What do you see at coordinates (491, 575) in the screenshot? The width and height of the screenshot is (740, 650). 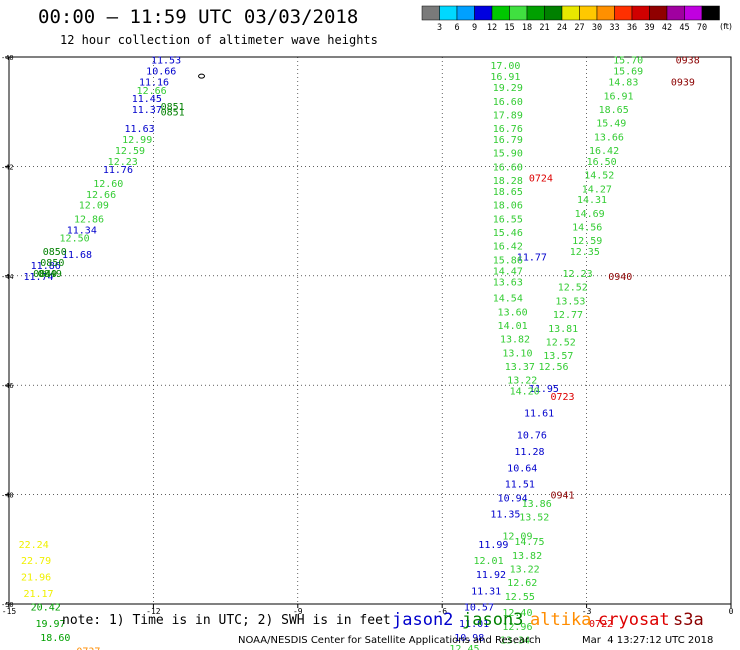 I see `data-point-label: 11.92` at bounding box center [491, 575].